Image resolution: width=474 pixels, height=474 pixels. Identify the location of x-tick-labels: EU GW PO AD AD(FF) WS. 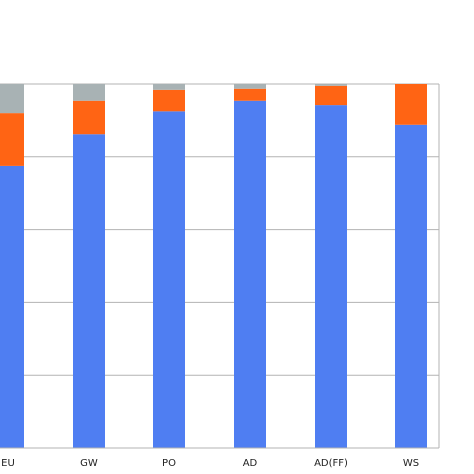
(210, 463).